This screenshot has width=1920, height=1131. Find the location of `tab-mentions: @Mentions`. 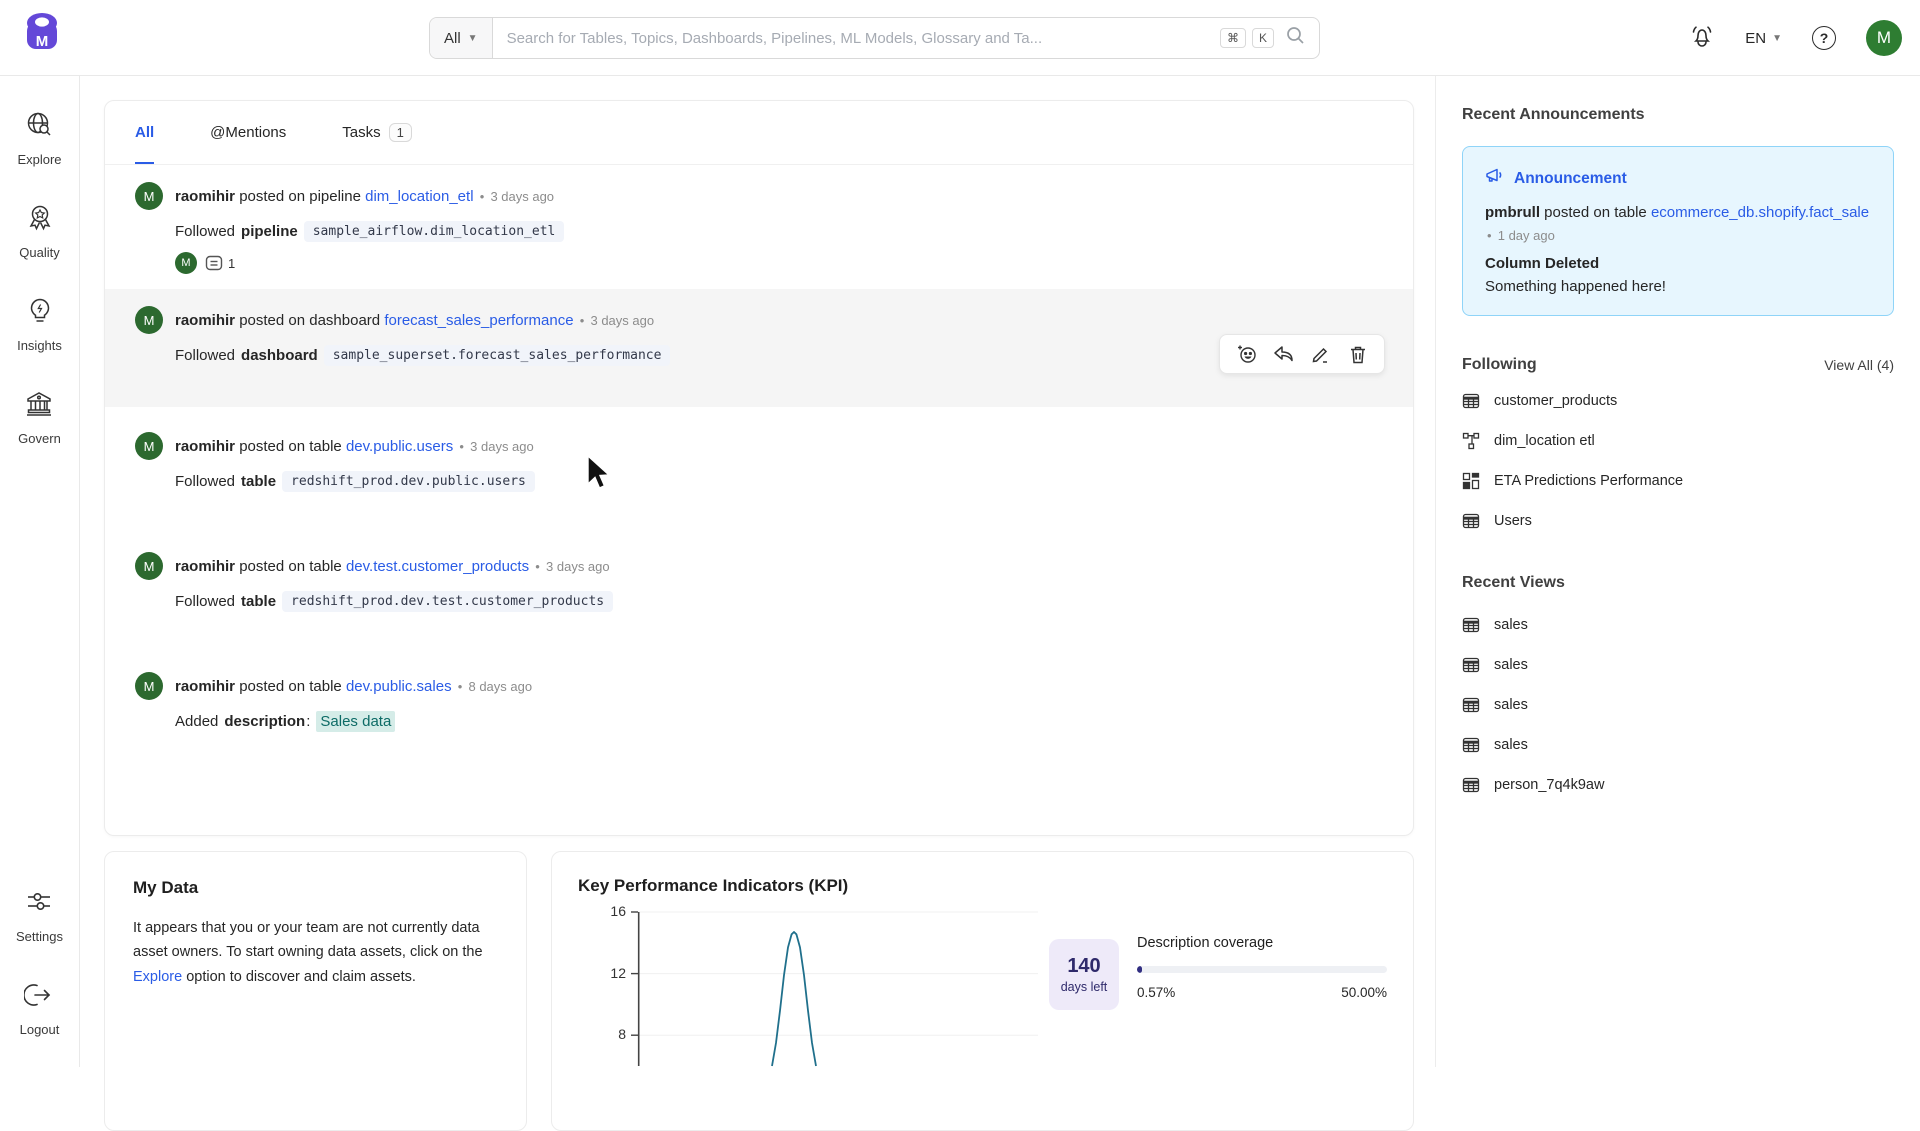

tab-mentions: @Mentions is located at coordinates (248, 132).